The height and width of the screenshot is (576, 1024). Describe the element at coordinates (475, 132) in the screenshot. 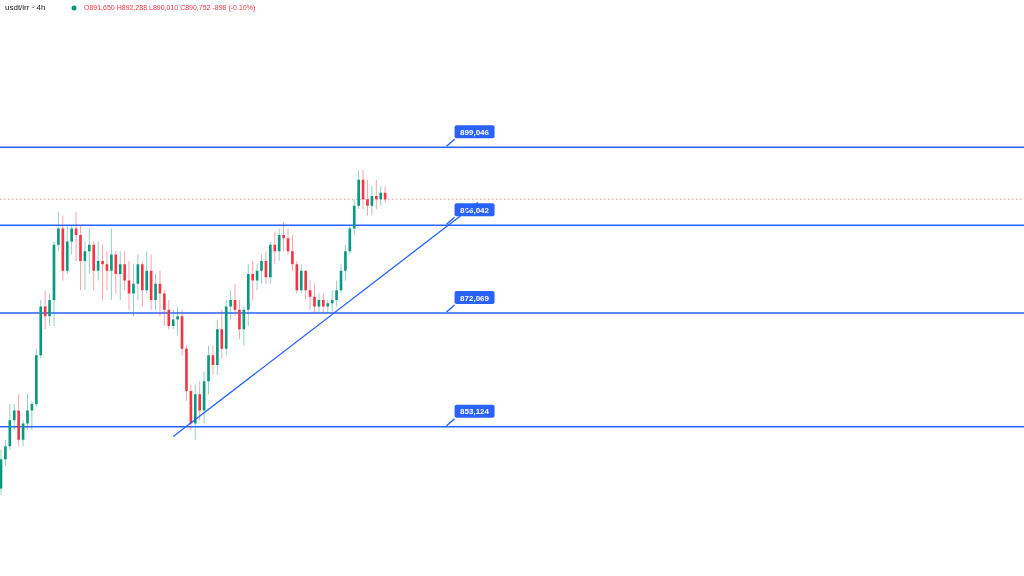

I see `text: 899,046` at that location.